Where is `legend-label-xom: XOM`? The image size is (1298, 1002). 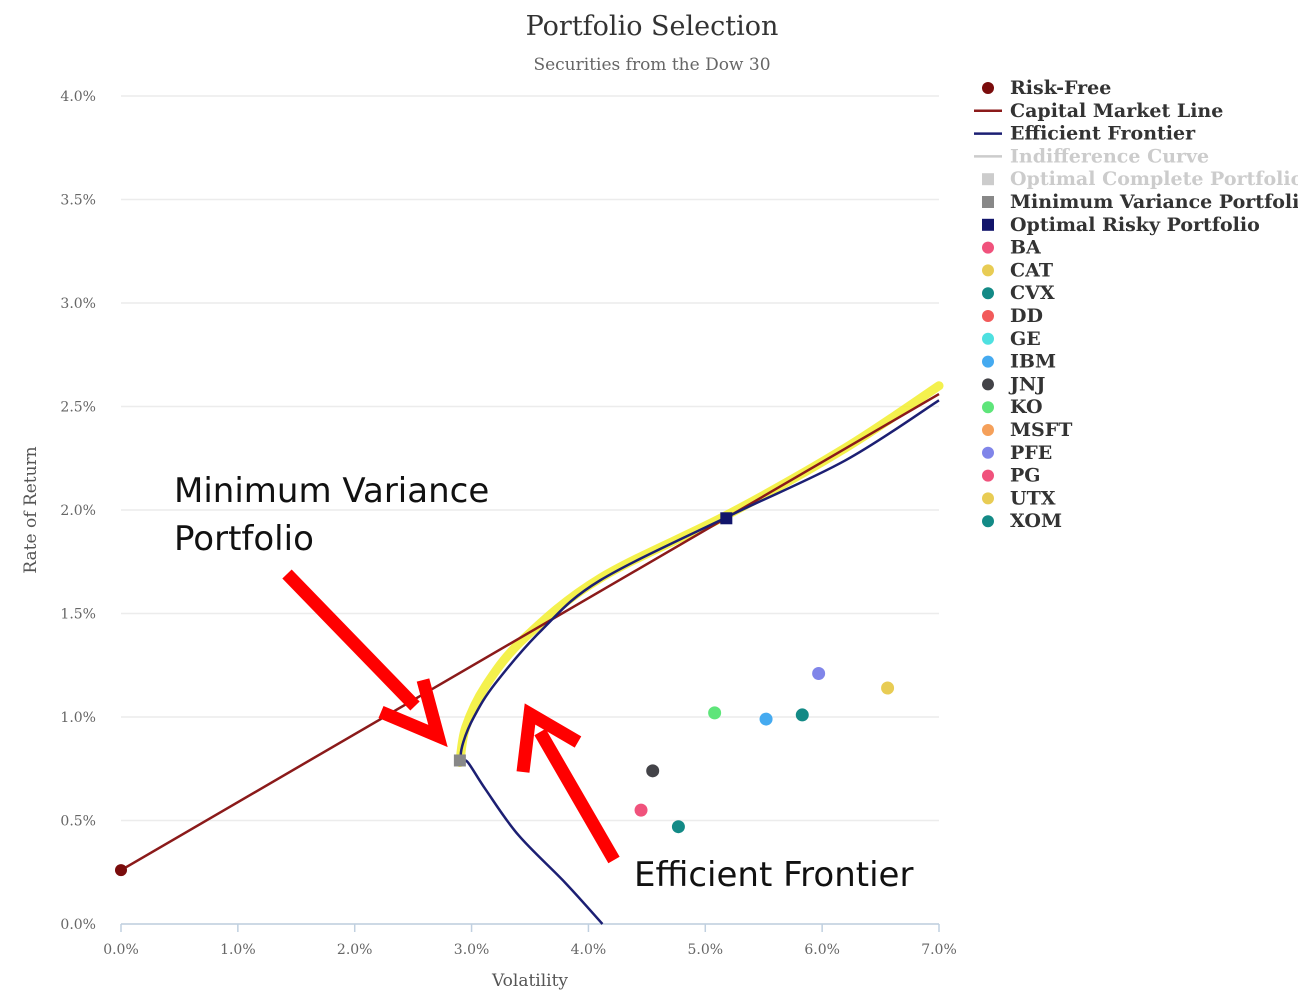 legend-label-xom: XOM is located at coordinates (1036, 521).